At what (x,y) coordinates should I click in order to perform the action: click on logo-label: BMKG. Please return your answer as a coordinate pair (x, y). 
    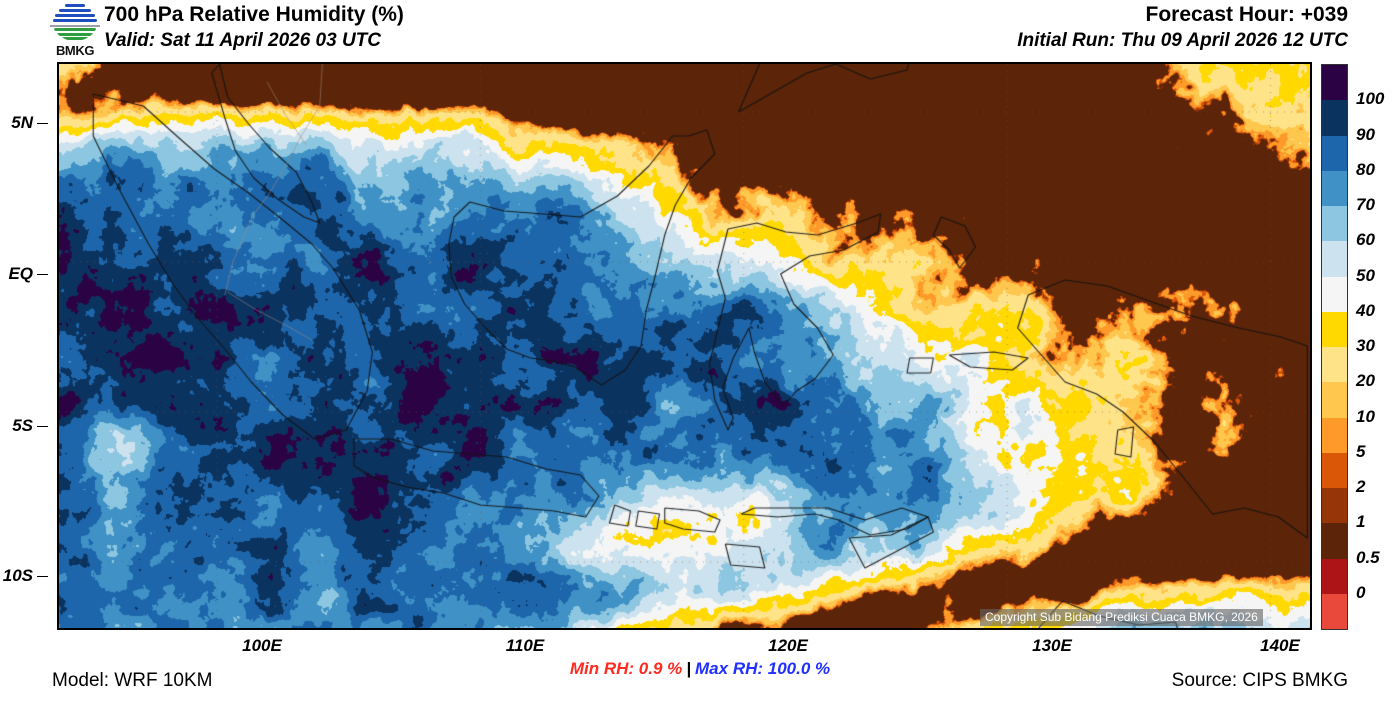
    Looking at the image, I should click on (75, 50).